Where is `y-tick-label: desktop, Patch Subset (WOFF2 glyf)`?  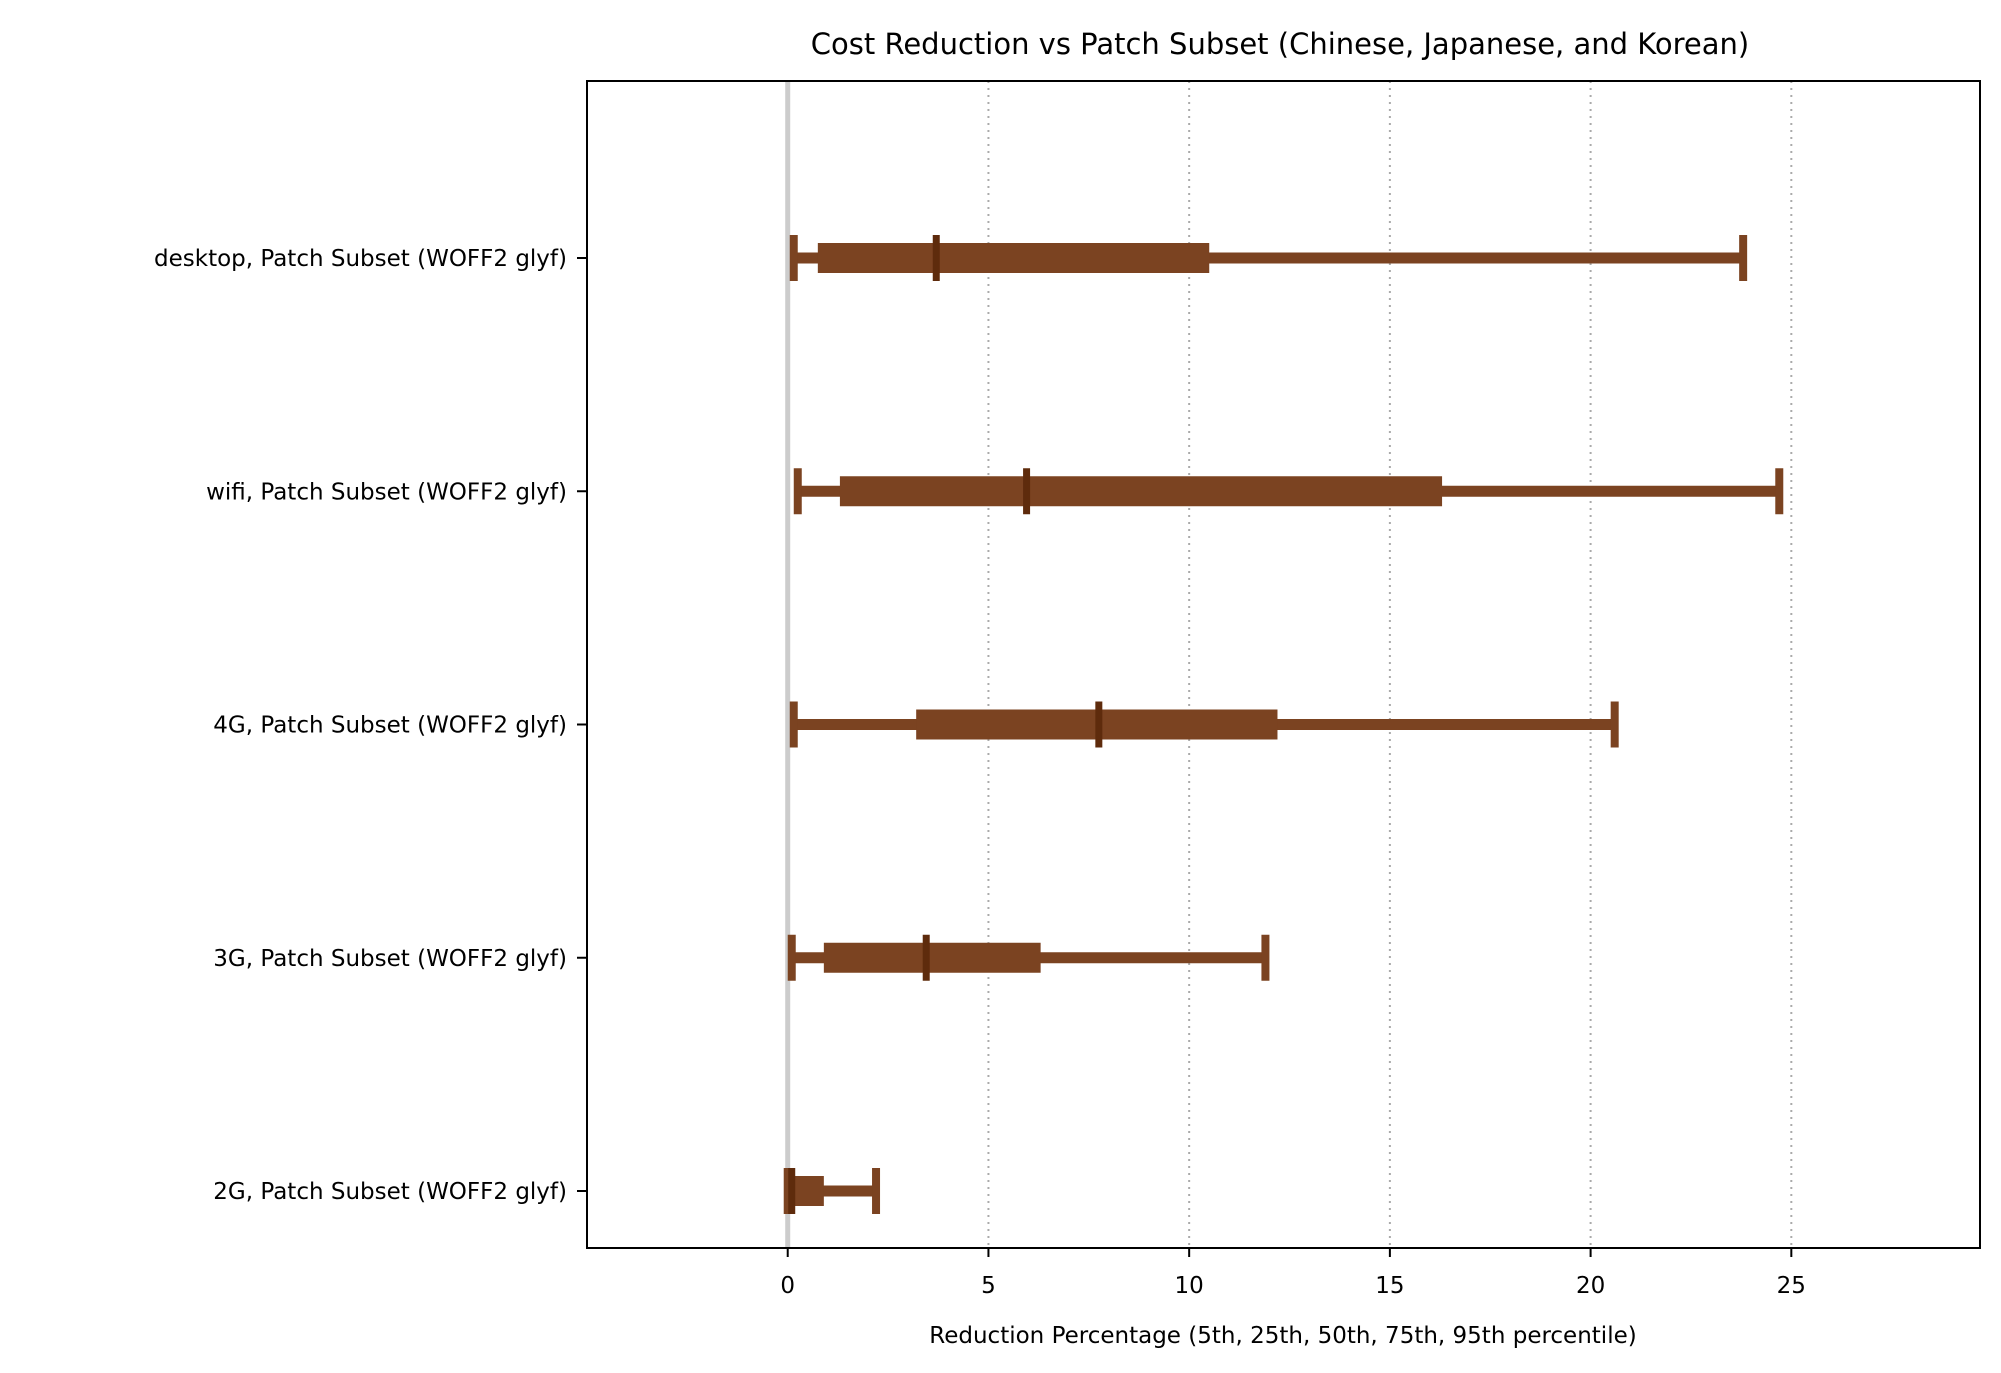
y-tick-label: desktop, Patch Subset (WOFF2 glyf) is located at coordinates (360, 259).